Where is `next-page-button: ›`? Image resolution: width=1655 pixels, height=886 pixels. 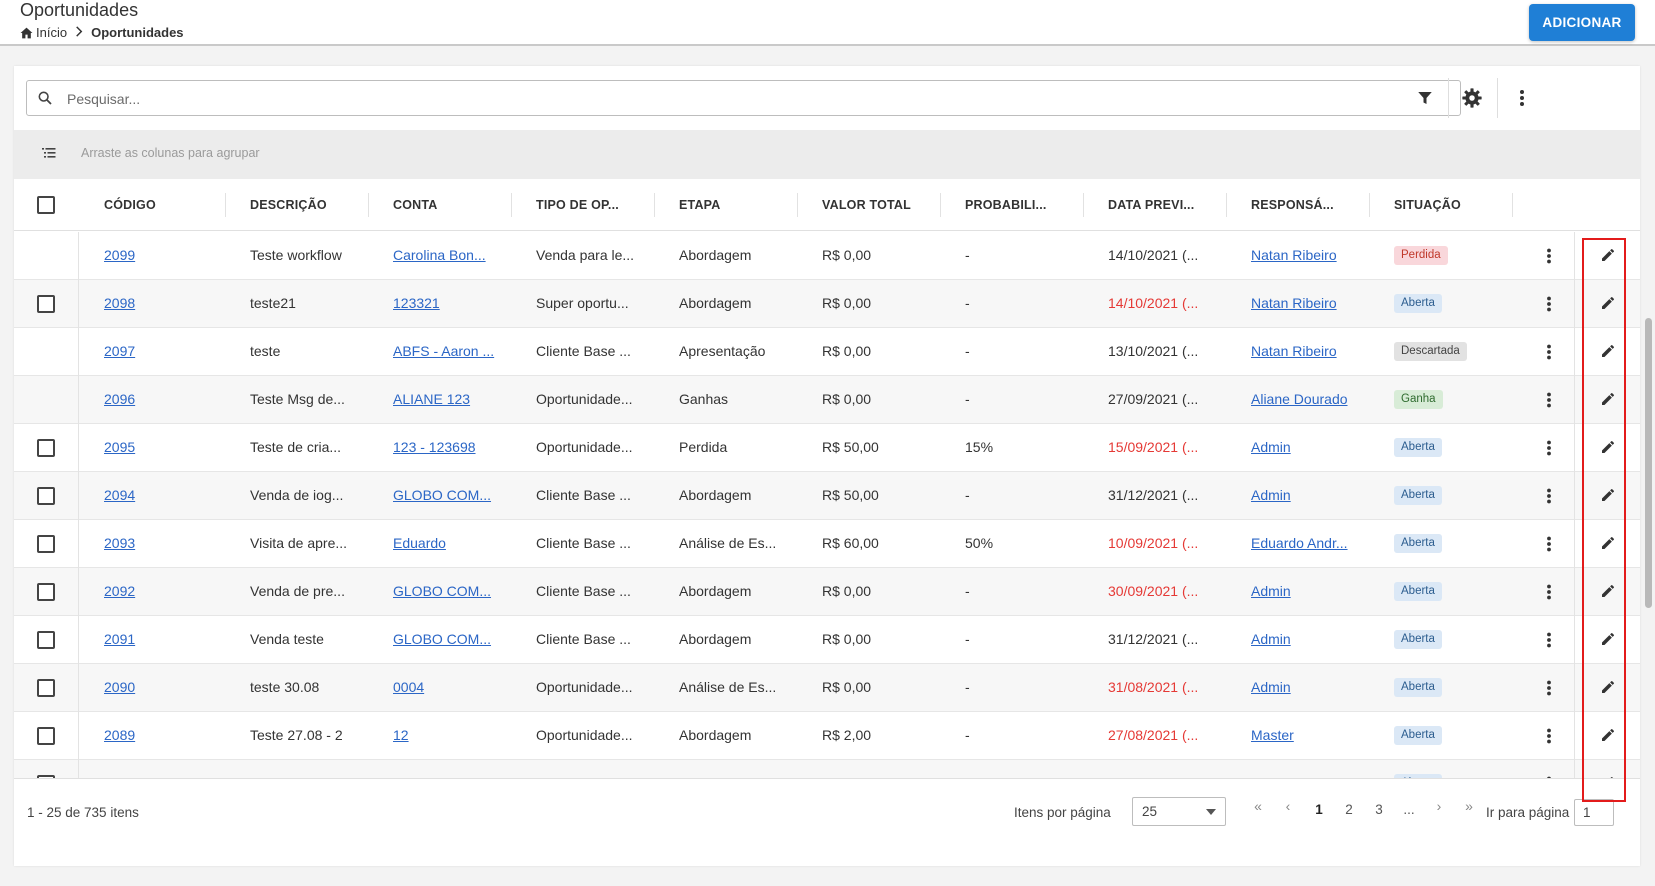 next-page-button: › is located at coordinates (1439, 806).